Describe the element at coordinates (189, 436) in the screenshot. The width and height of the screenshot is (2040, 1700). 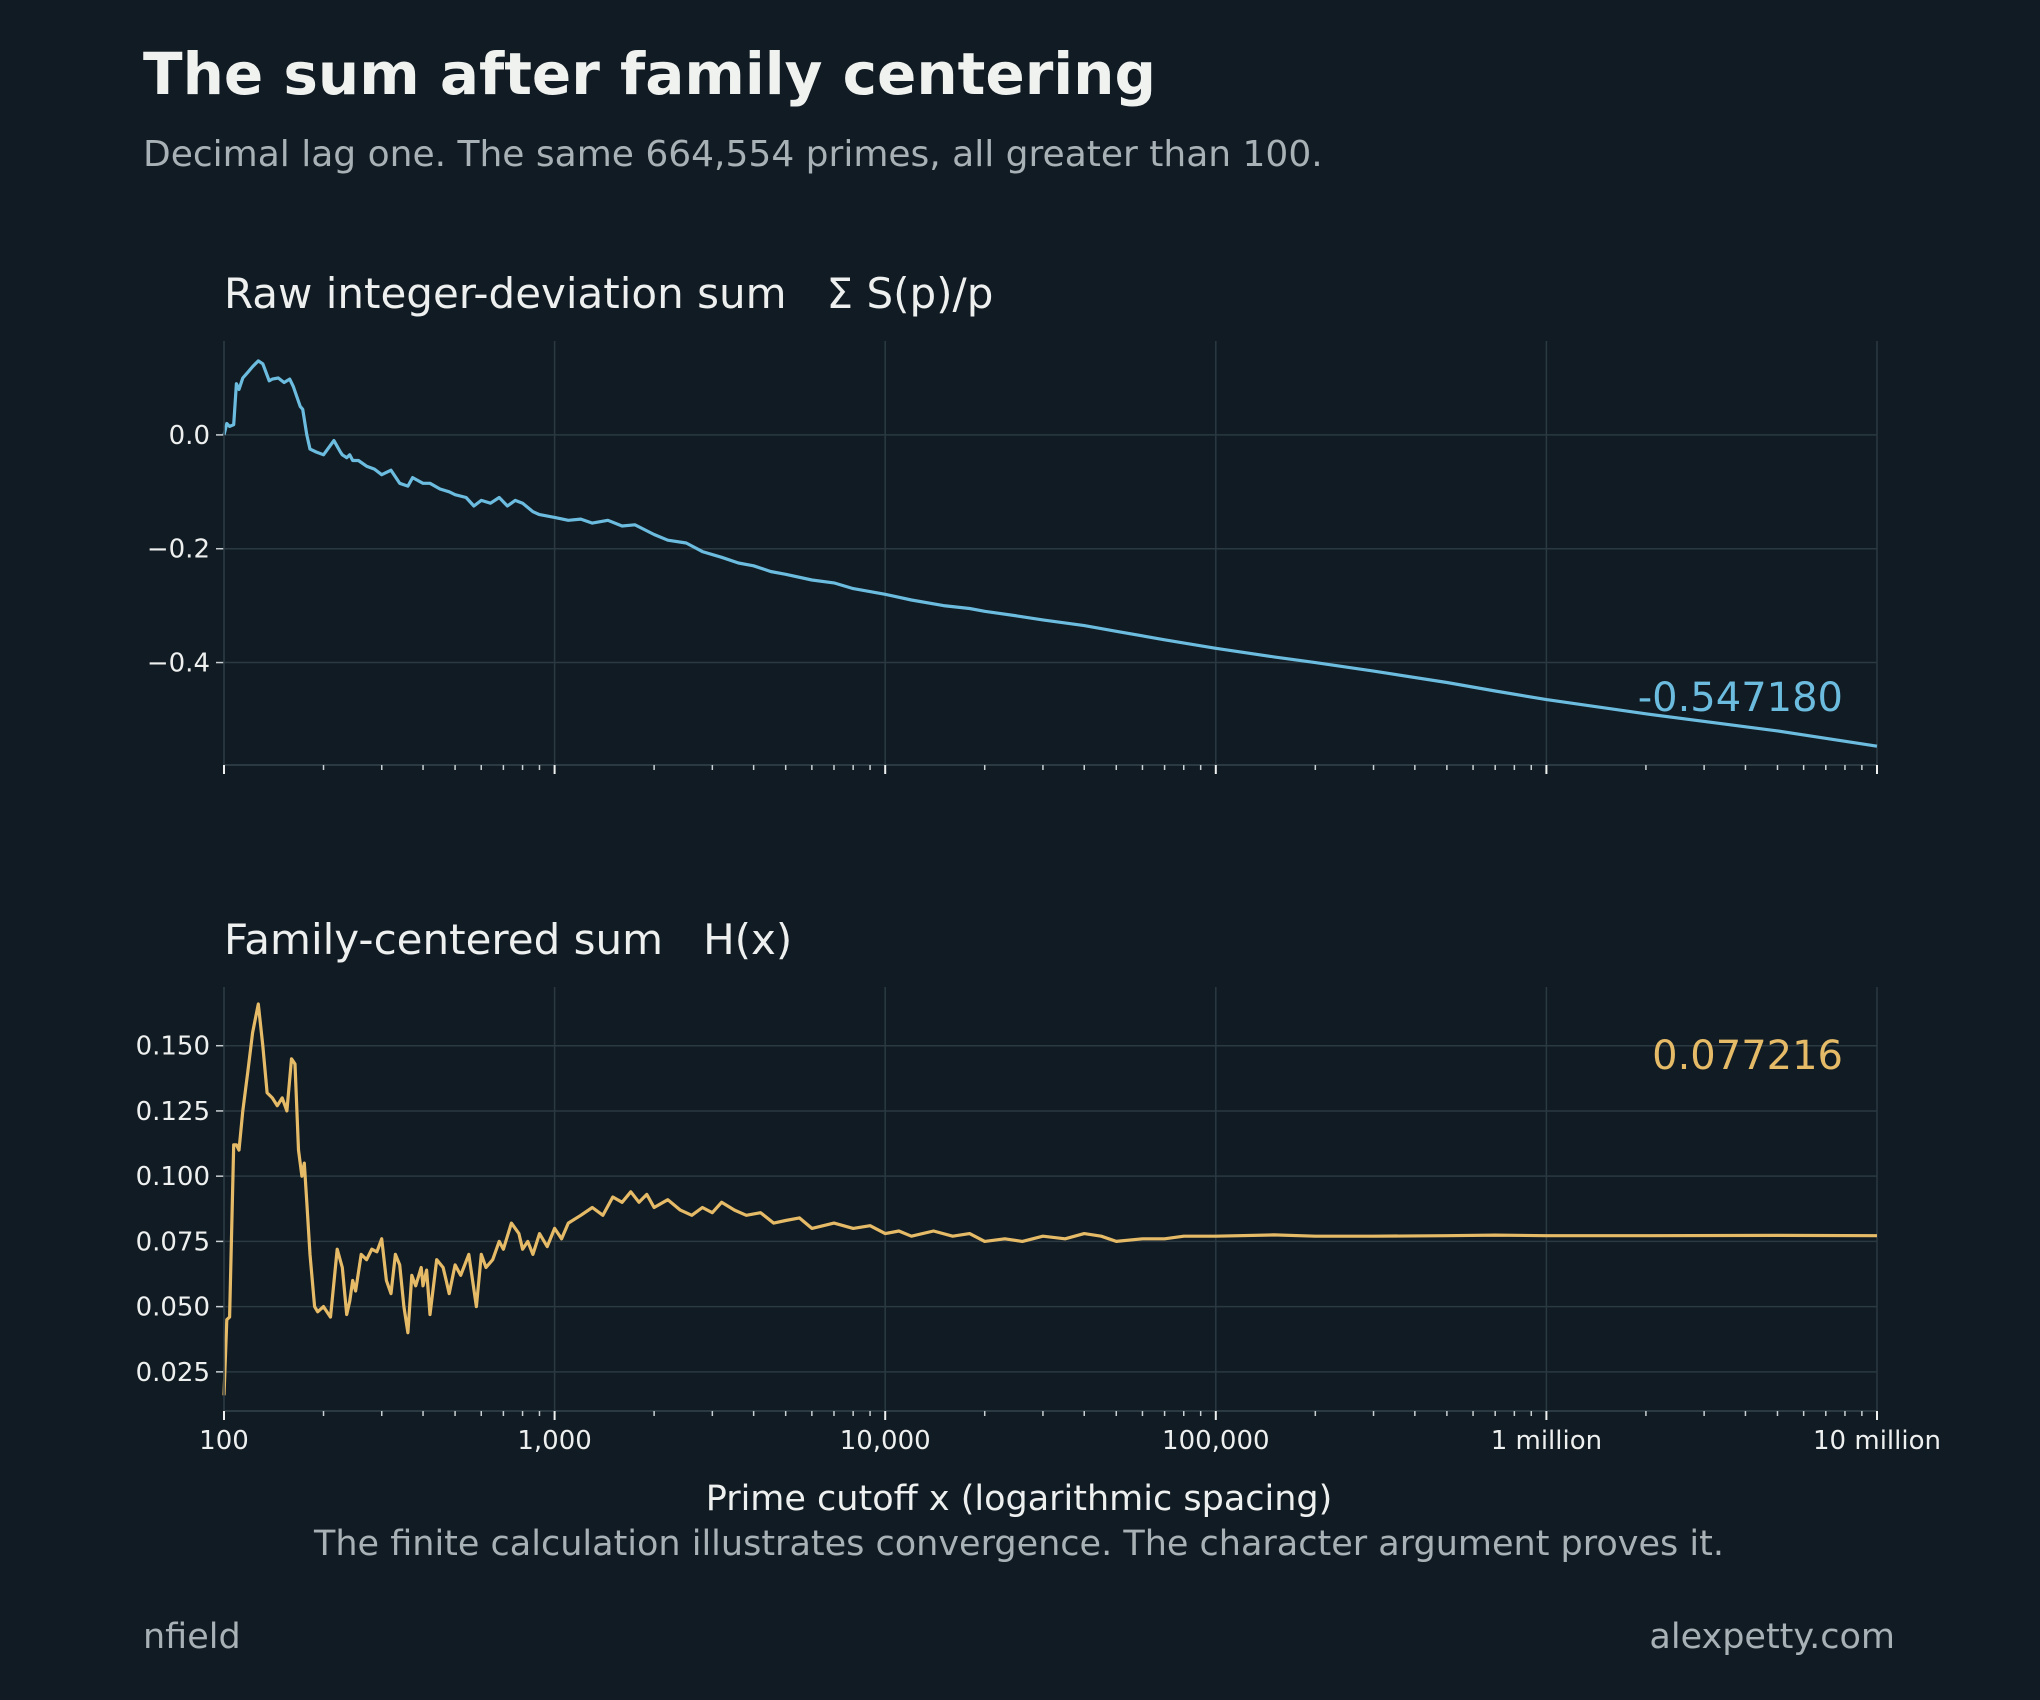
I see `raw-sum-y-tick-label: 0.0` at that location.